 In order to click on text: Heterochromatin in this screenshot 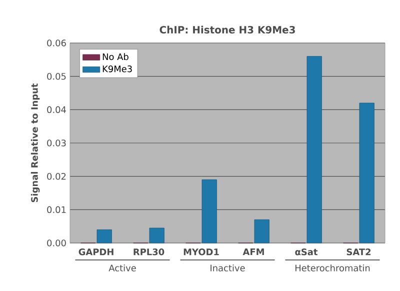, I will do `click(332, 268)`.